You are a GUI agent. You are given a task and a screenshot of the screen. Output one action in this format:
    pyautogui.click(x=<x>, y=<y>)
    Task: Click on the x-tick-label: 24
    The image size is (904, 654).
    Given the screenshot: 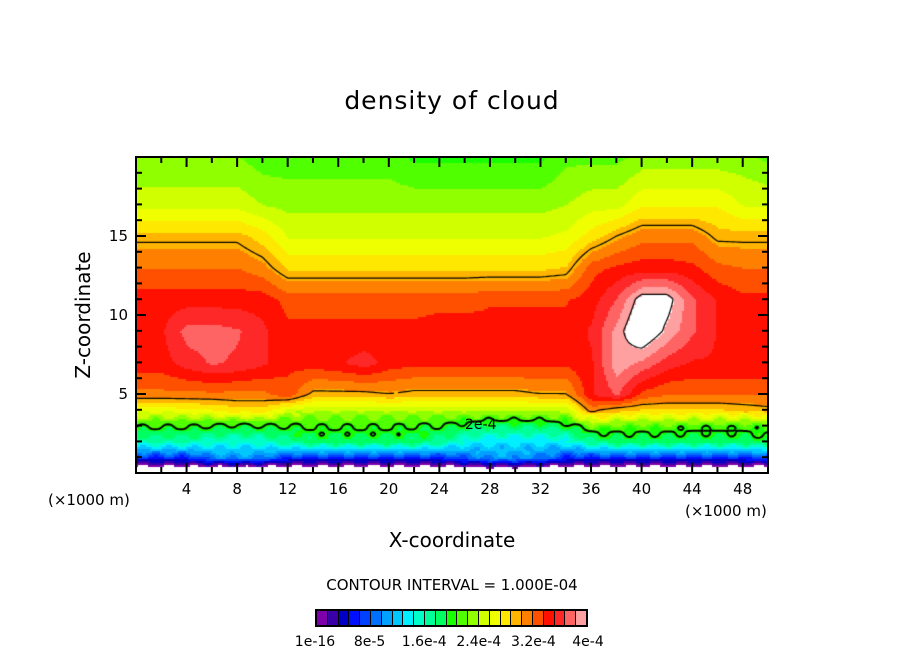 What is the action you would take?
    pyautogui.click(x=439, y=489)
    